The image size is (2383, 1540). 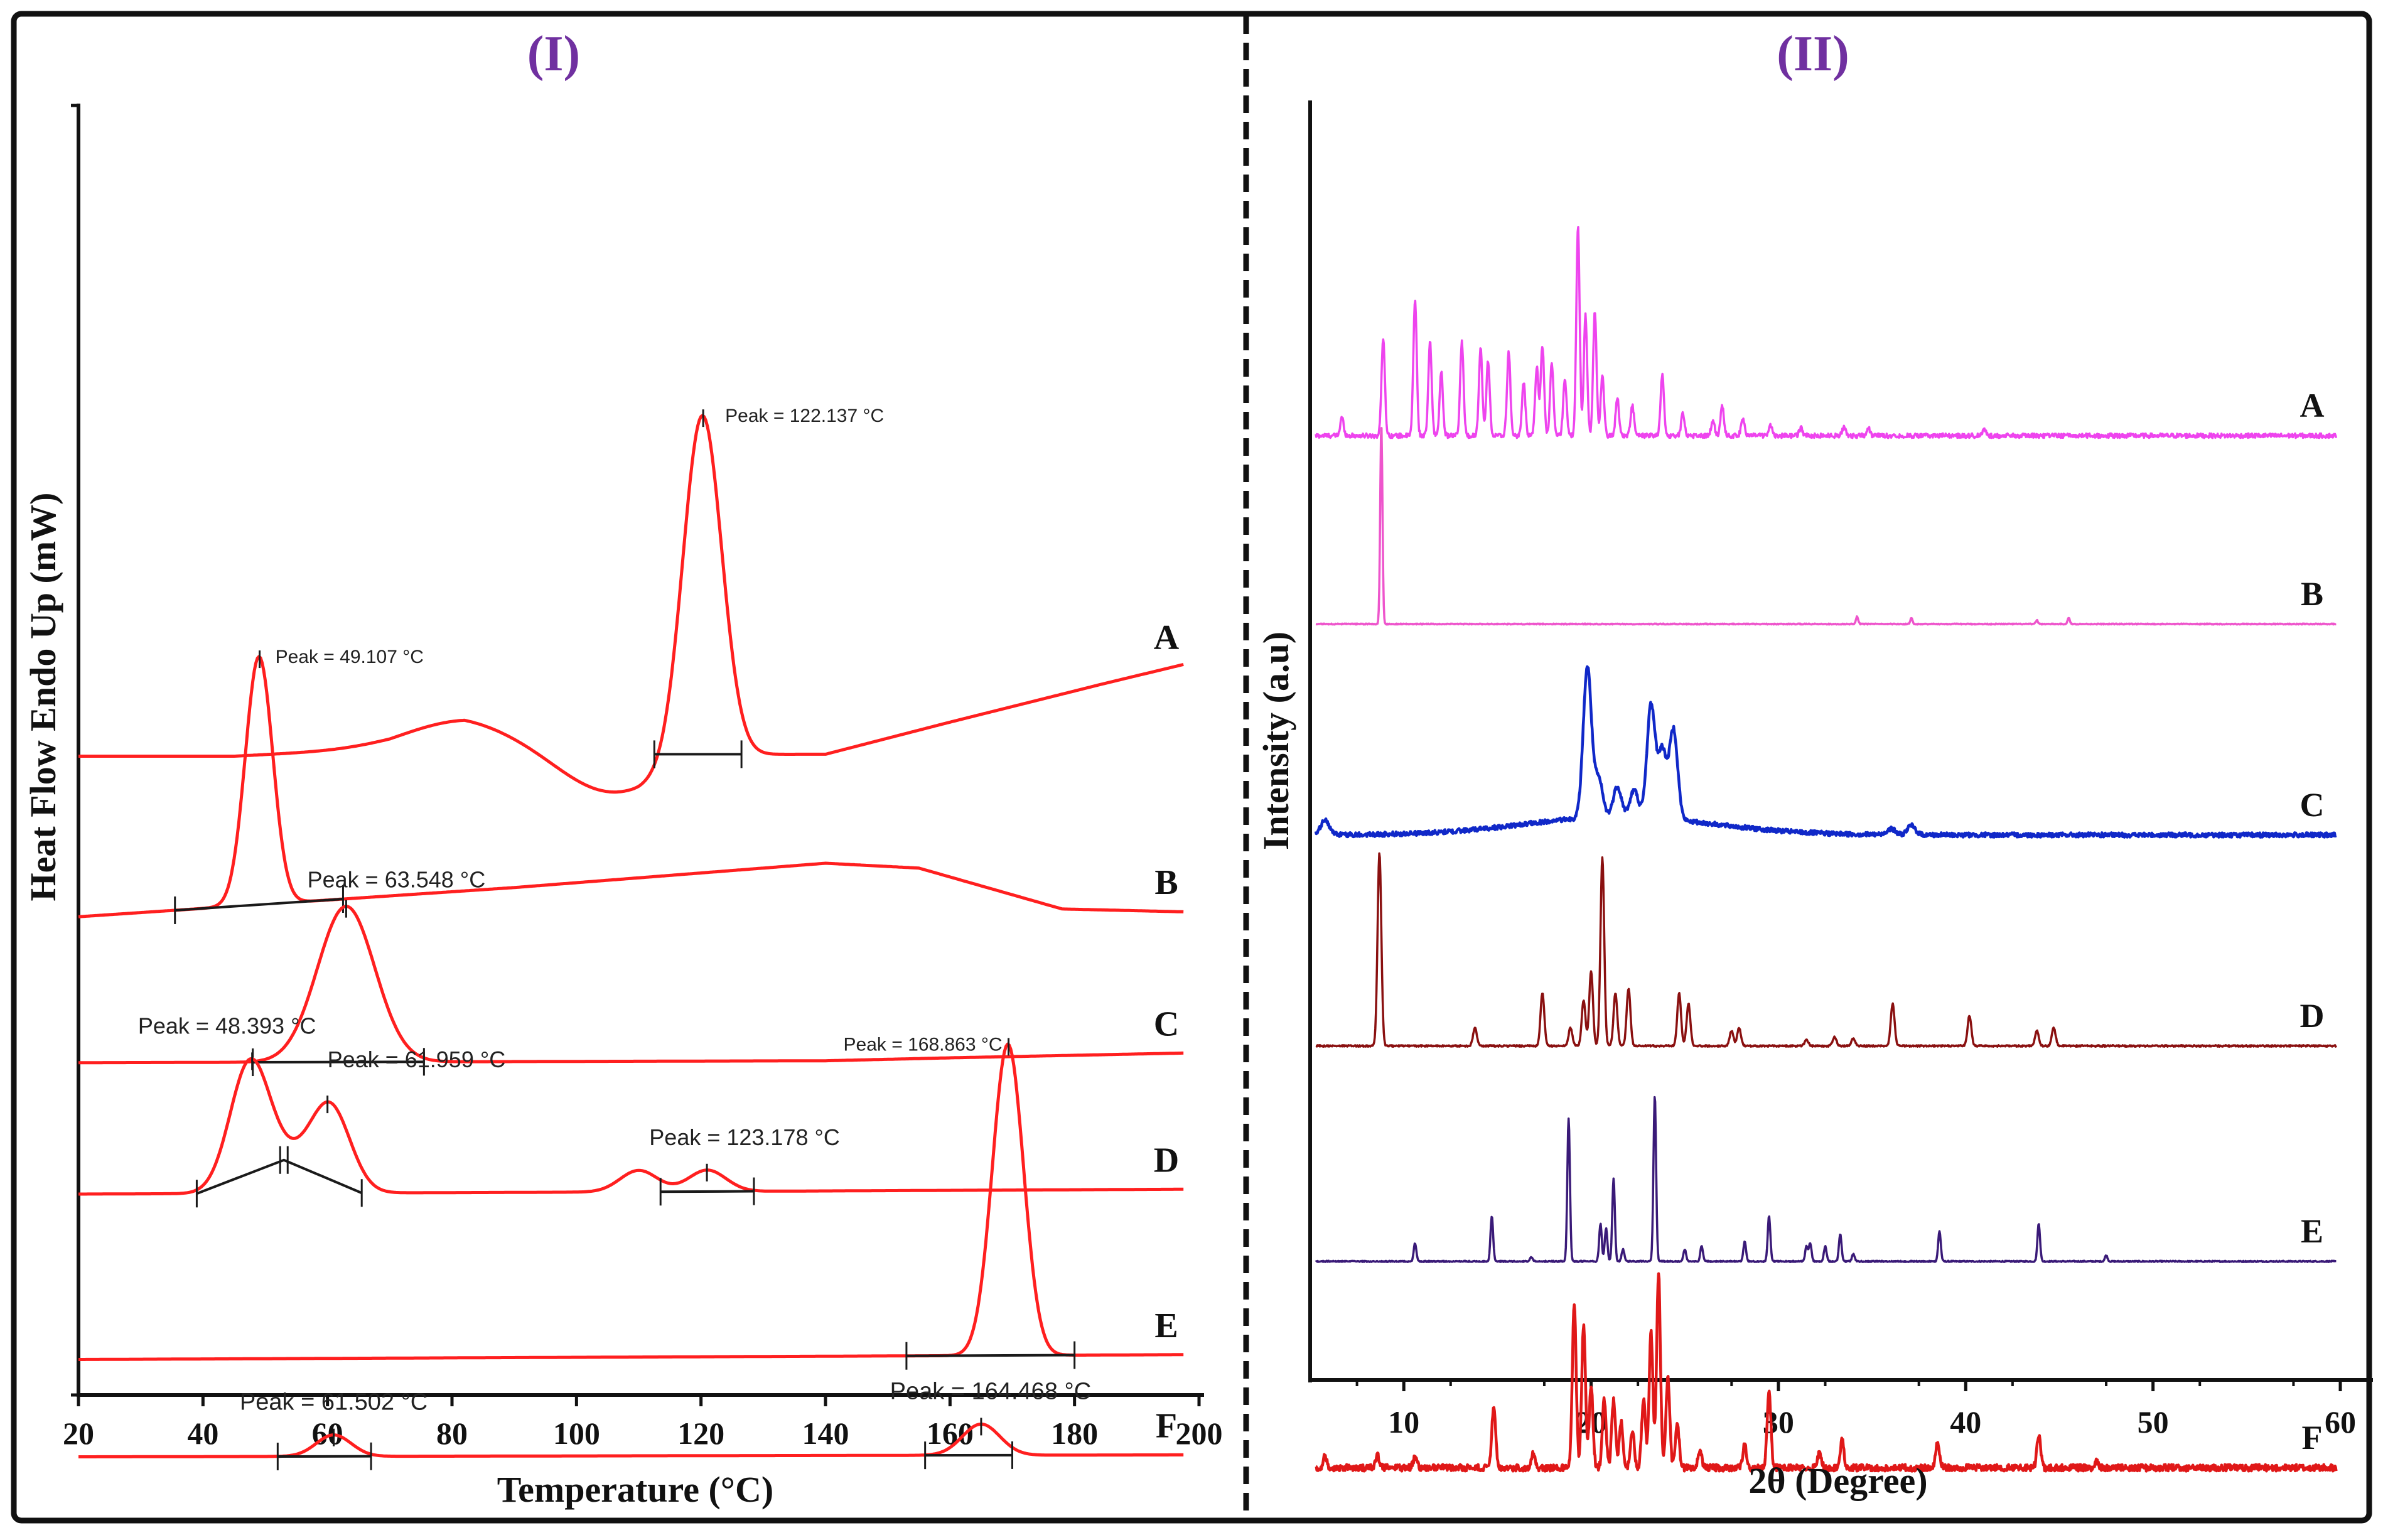 I want to click on xrd-x-tick-label: 50, so click(x=2154, y=1422).